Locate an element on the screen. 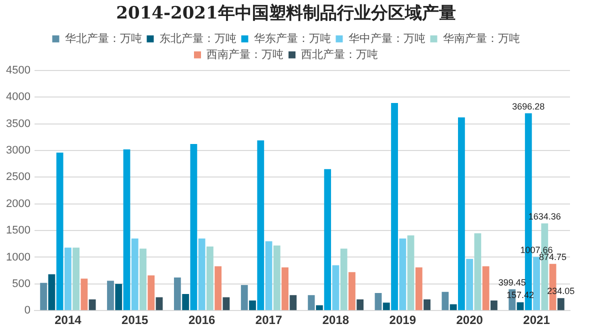 This screenshot has height=331, width=590. legend-label: 华中产量：万吨 is located at coordinates (387, 38).